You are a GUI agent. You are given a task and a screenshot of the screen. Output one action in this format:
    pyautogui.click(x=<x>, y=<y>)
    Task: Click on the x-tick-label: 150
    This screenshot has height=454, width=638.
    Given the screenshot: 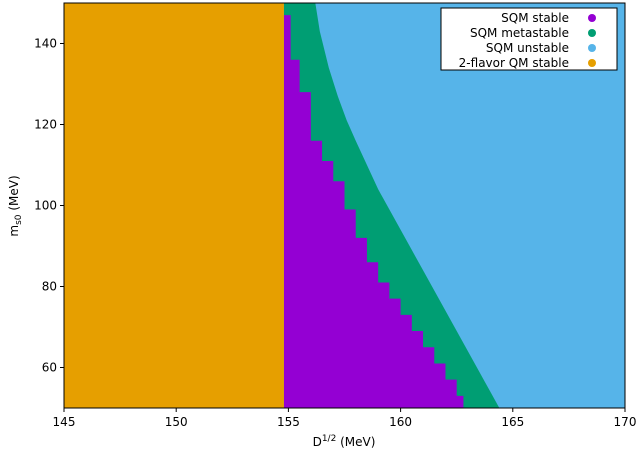 What is the action you would take?
    pyautogui.click(x=176, y=422)
    